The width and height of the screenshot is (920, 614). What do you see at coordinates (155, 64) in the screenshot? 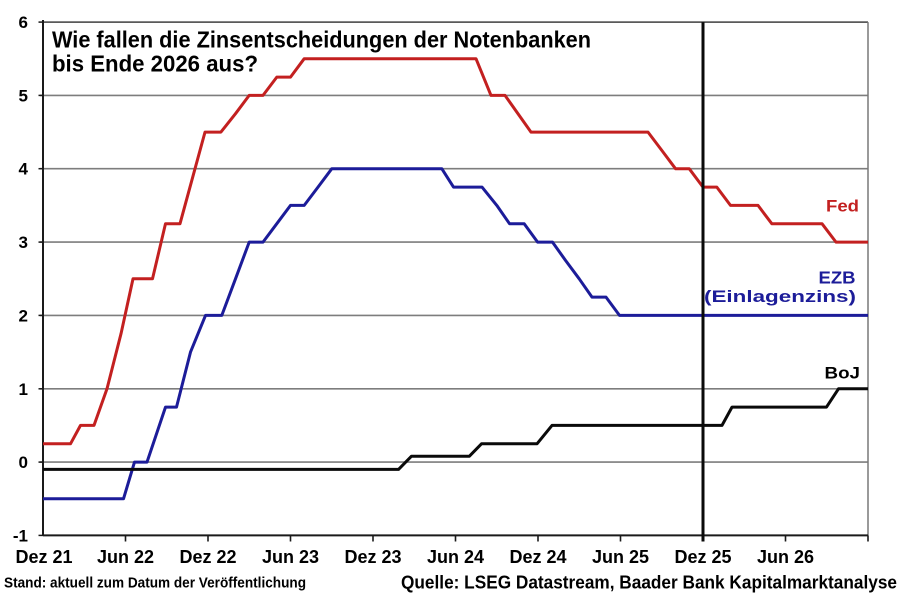
I see `svg-text: bis Ende 2026 aus?` at bounding box center [155, 64].